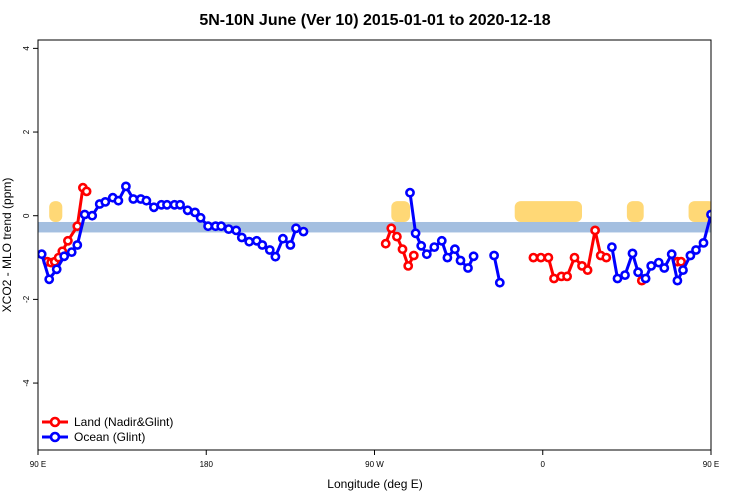  Describe the element at coordinates (207, 464) in the screenshot. I see `x-tick-label: 180` at that location.